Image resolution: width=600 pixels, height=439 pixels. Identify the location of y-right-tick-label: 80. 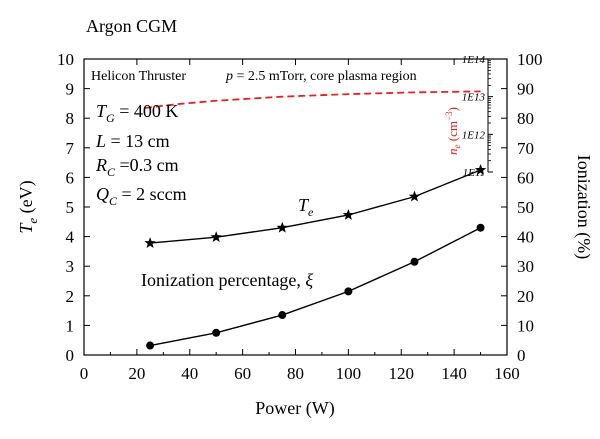
(525, 118).